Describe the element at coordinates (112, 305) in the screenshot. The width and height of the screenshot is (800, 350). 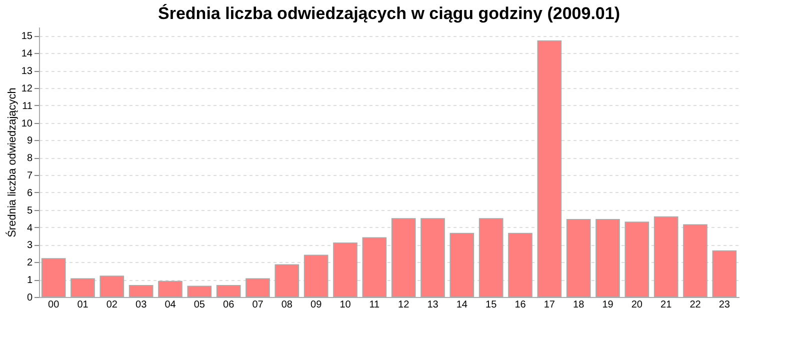
I see `x-tick-label: 02` at that location.